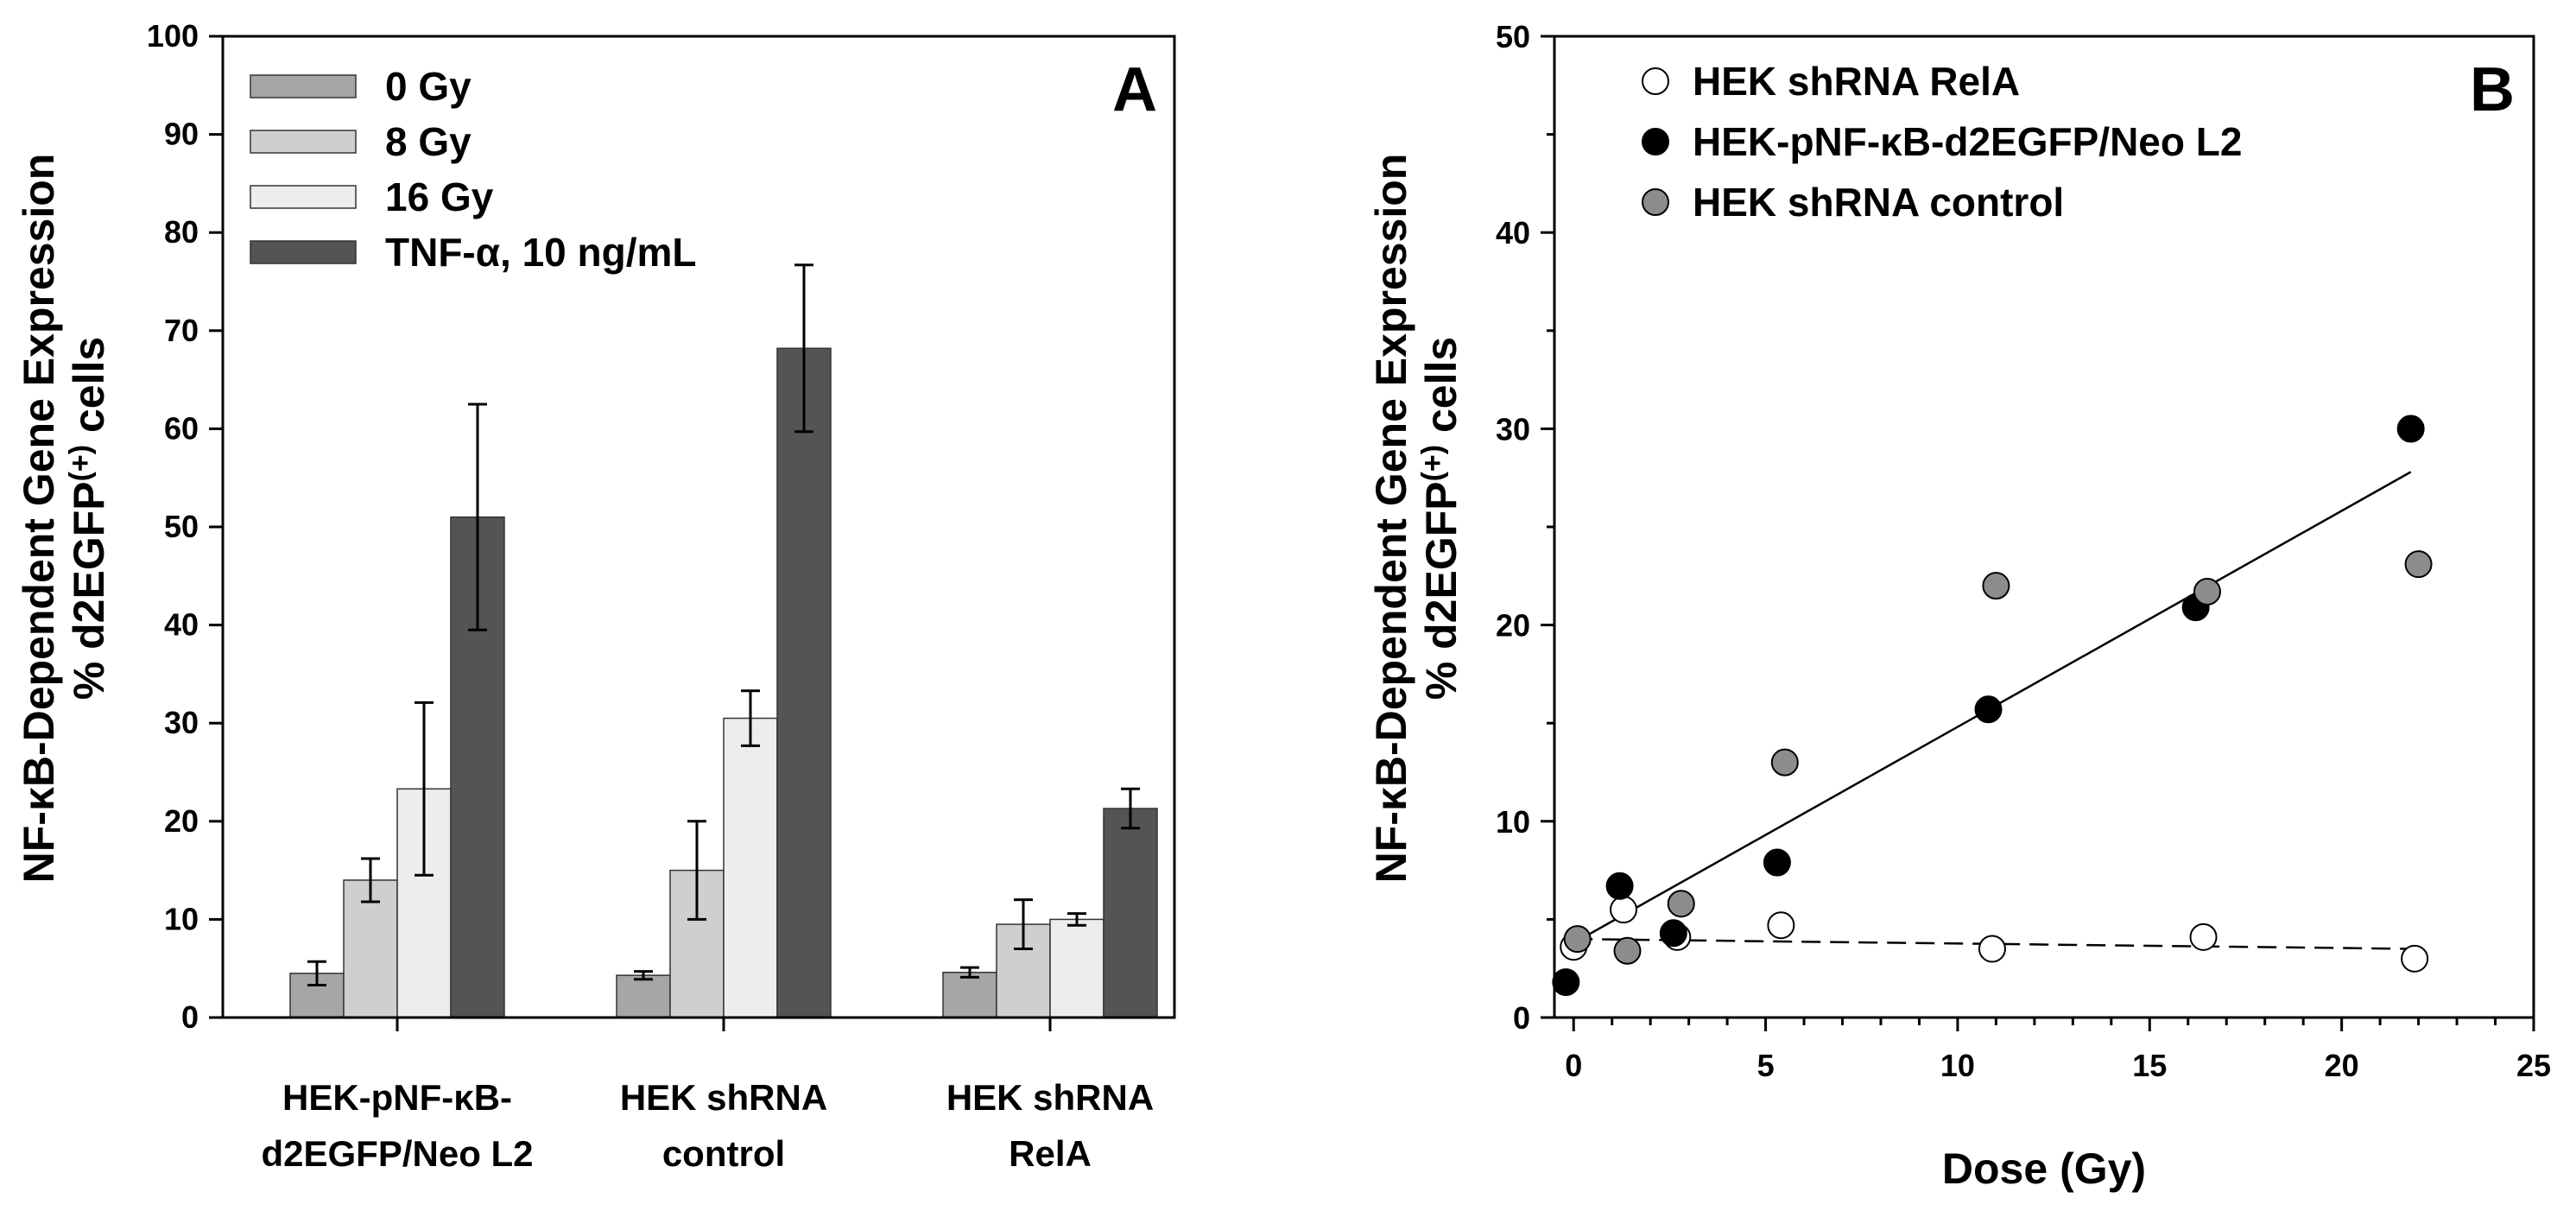  Describe the element at coordinates (1513, 626) in the screenshot. I see `panel-b-y-tick-label: 20` at that location.